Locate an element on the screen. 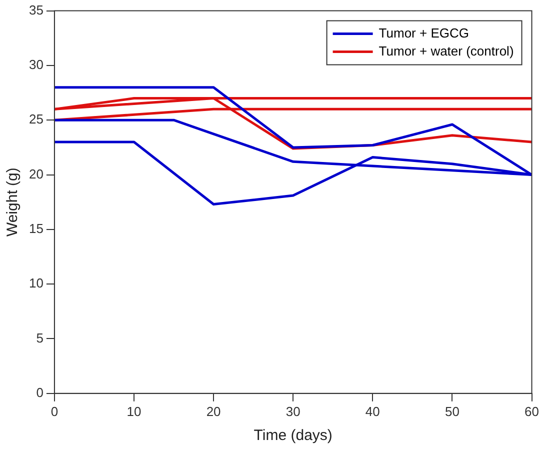  y-tick-label: 5 is located at coordinates (40, 338).